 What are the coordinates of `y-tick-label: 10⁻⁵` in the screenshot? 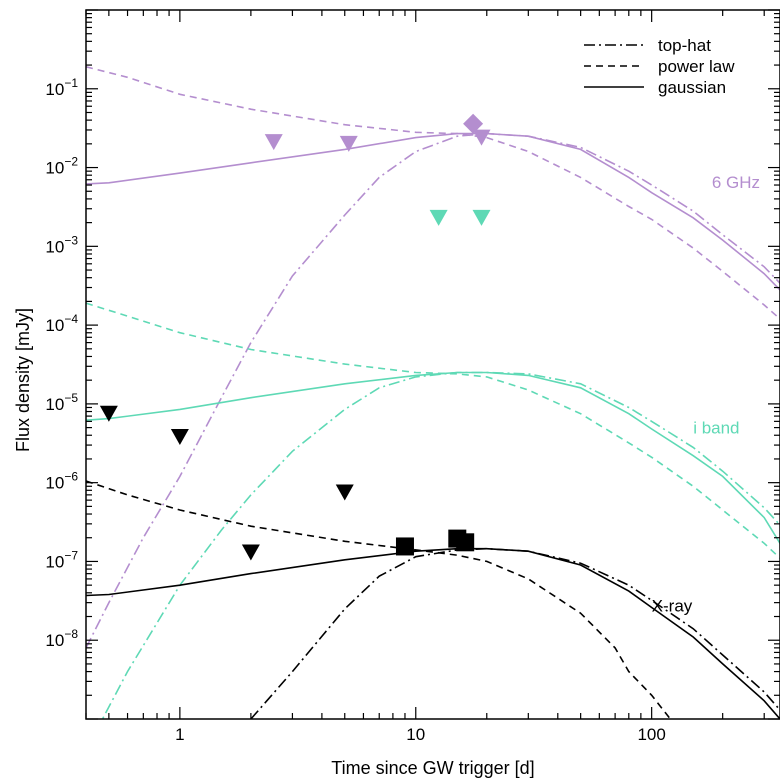 It's located at (61, 402).